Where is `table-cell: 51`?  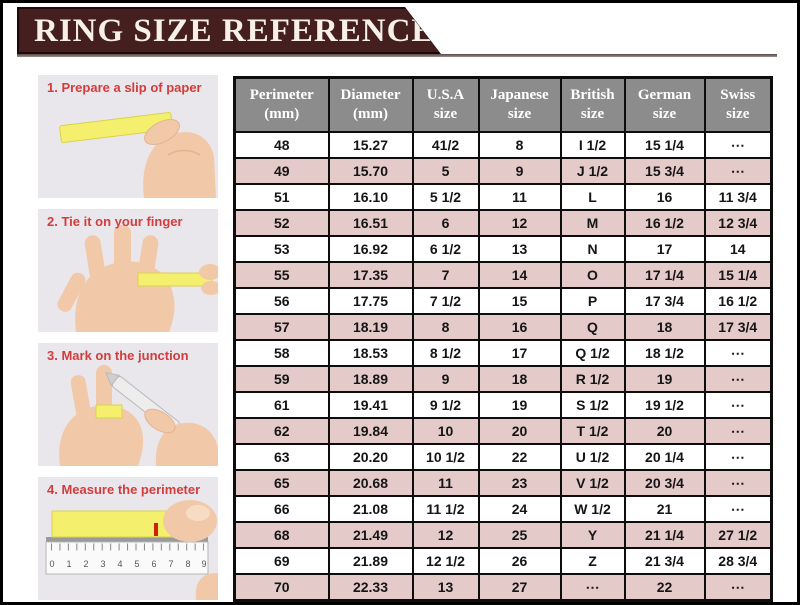 table-cell: 51 is located at coordinates (281, 197).